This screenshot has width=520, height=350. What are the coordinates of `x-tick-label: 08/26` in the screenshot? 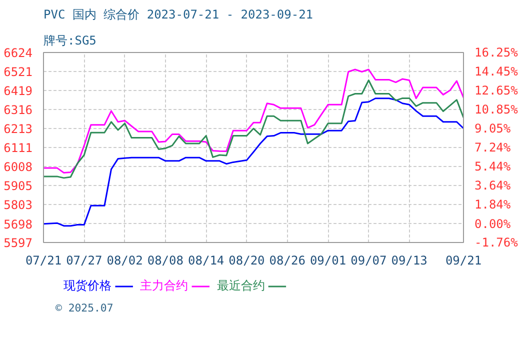 It's located at (287, 261).